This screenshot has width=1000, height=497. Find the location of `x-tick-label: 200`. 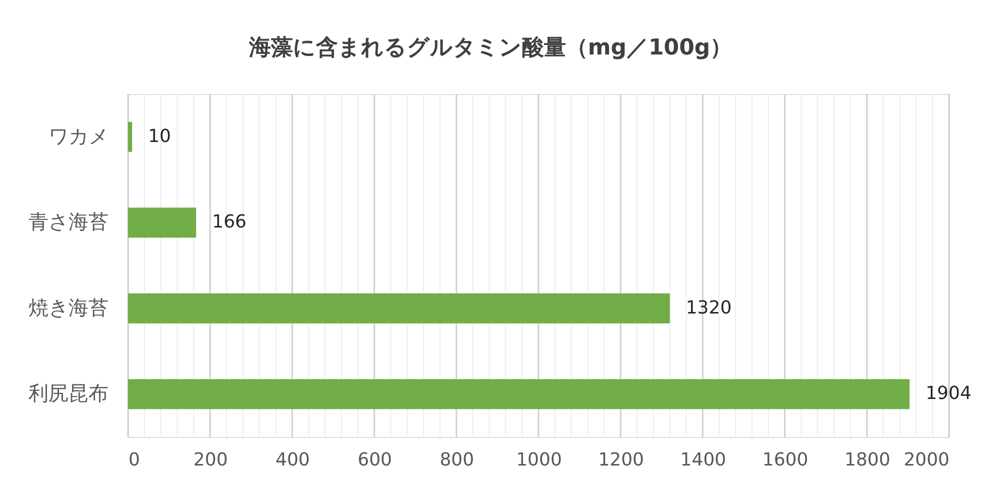

x-tick-label: 200 is located at coordinates (210, 460).